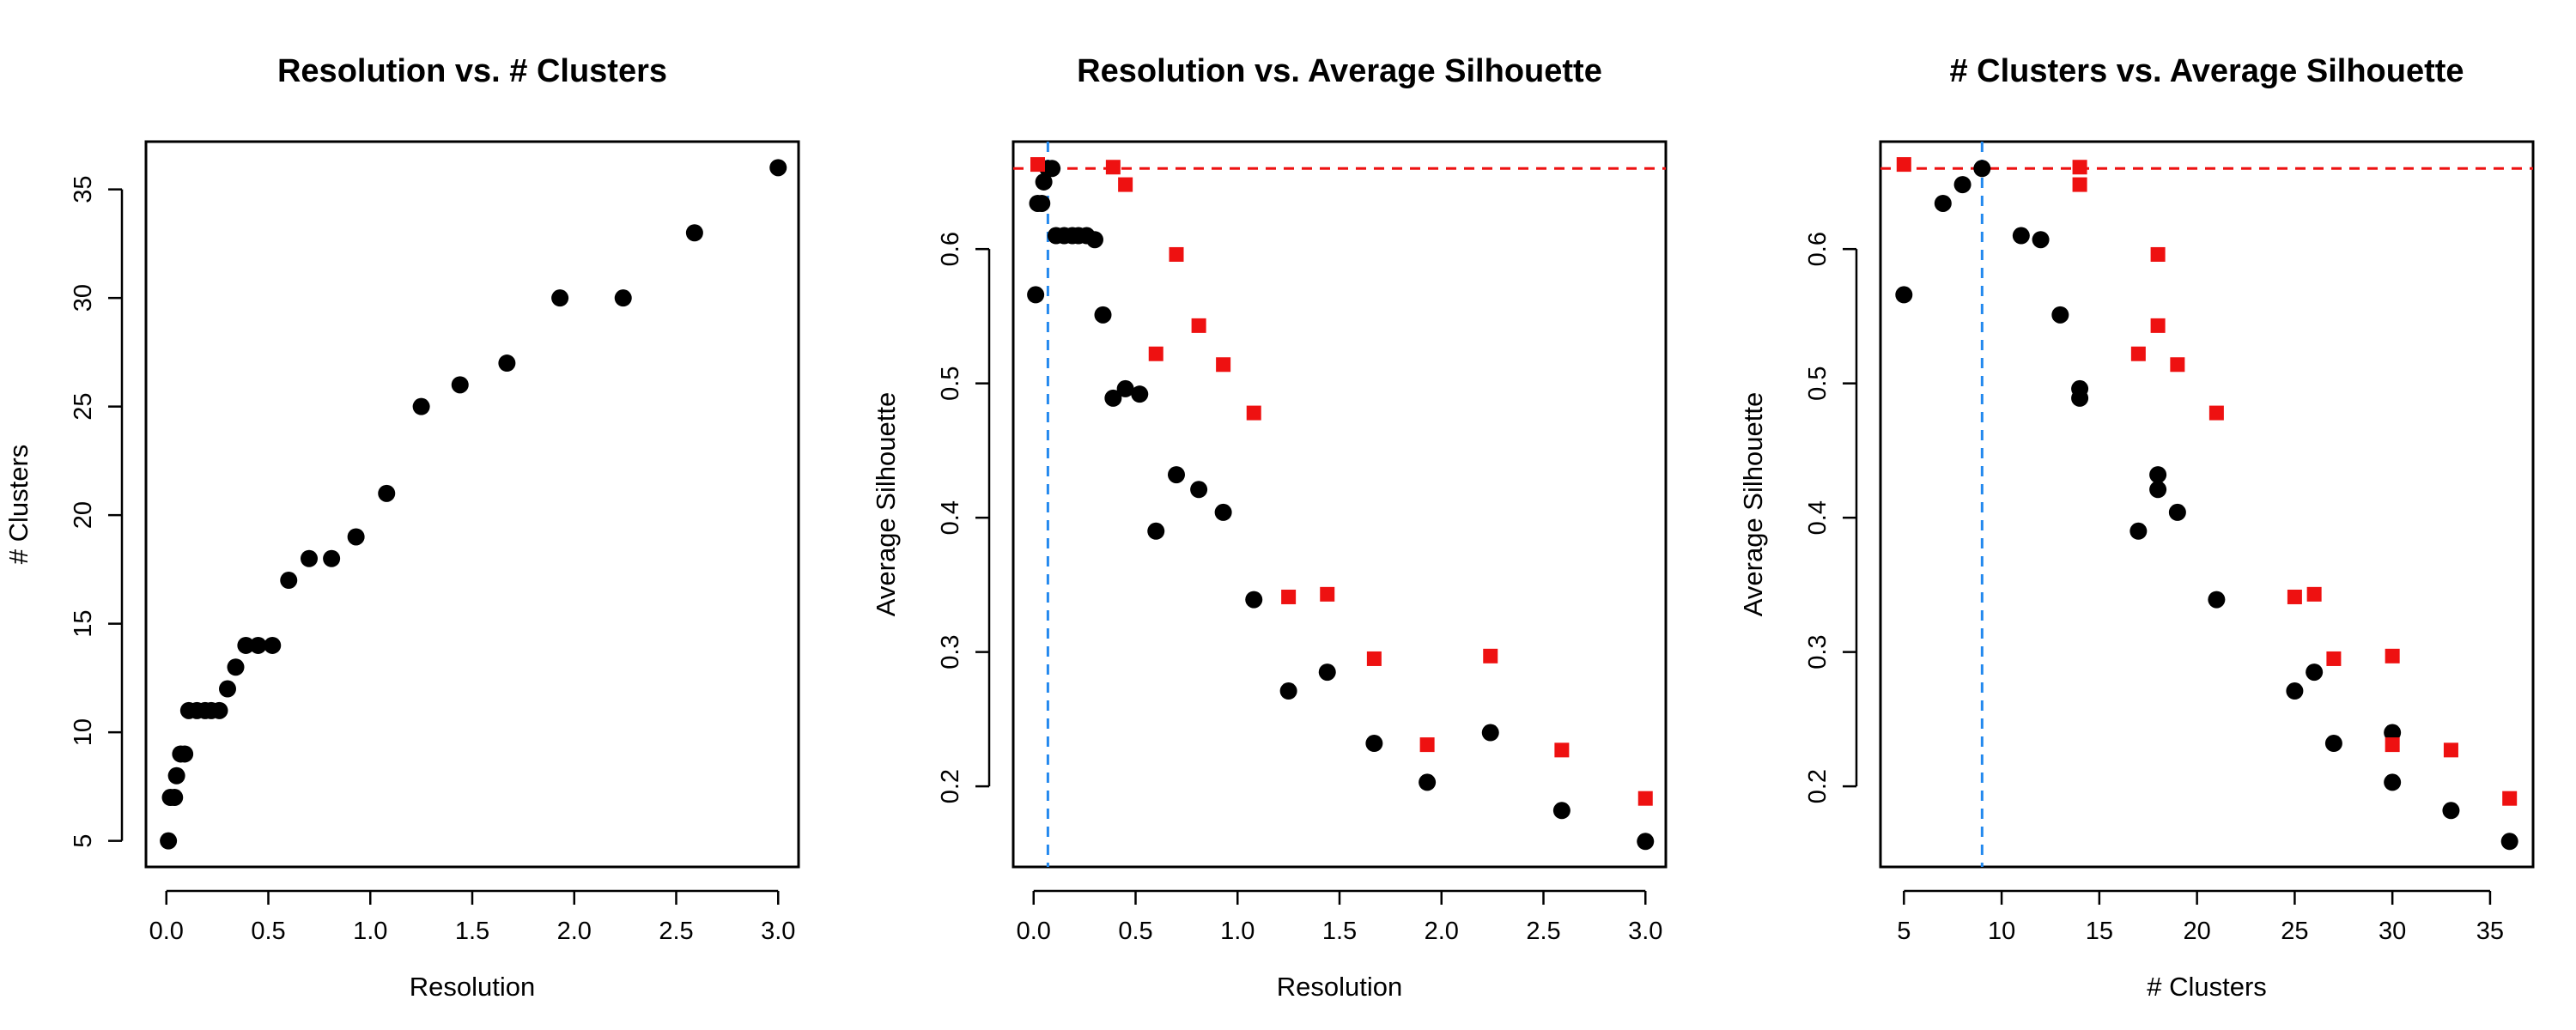 The height and width of the screenshot is (1030, 2576). Describe the element at coordinates (83, 407) in the screenshot. I see `y-tick-label: 25` at that location.